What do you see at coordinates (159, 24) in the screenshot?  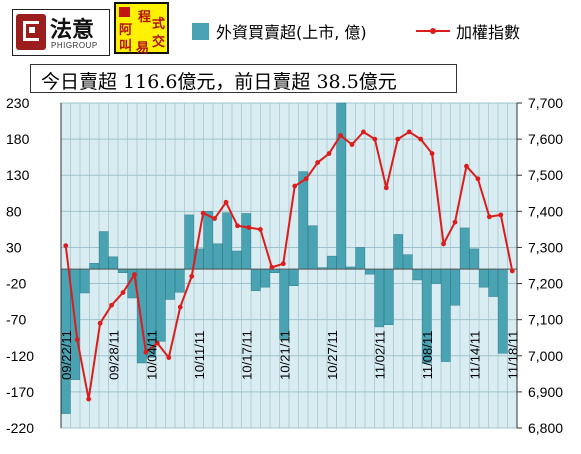 I see `program-logo-glyph-2: 式` at bounding box center [159, 24].